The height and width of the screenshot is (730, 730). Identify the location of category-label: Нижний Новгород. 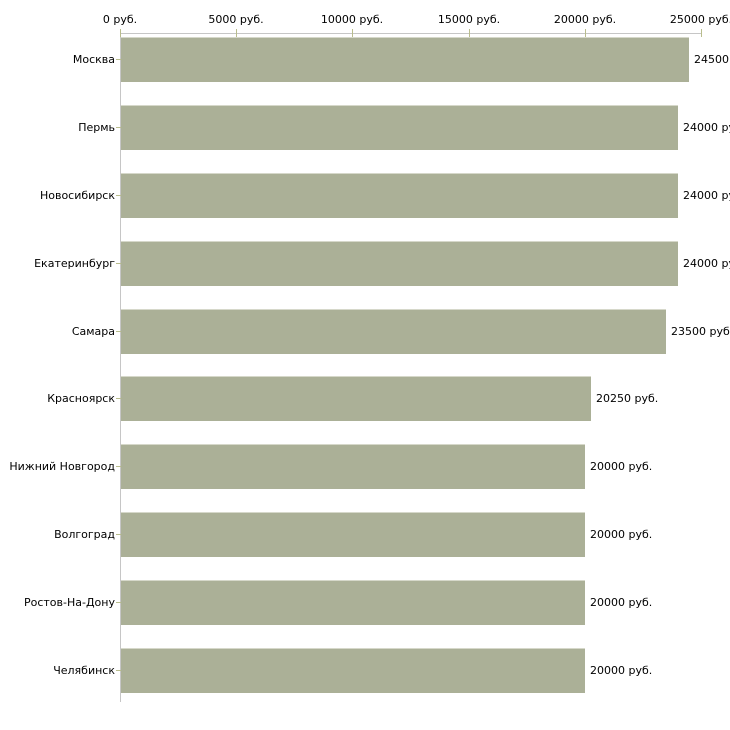
(62, 466).